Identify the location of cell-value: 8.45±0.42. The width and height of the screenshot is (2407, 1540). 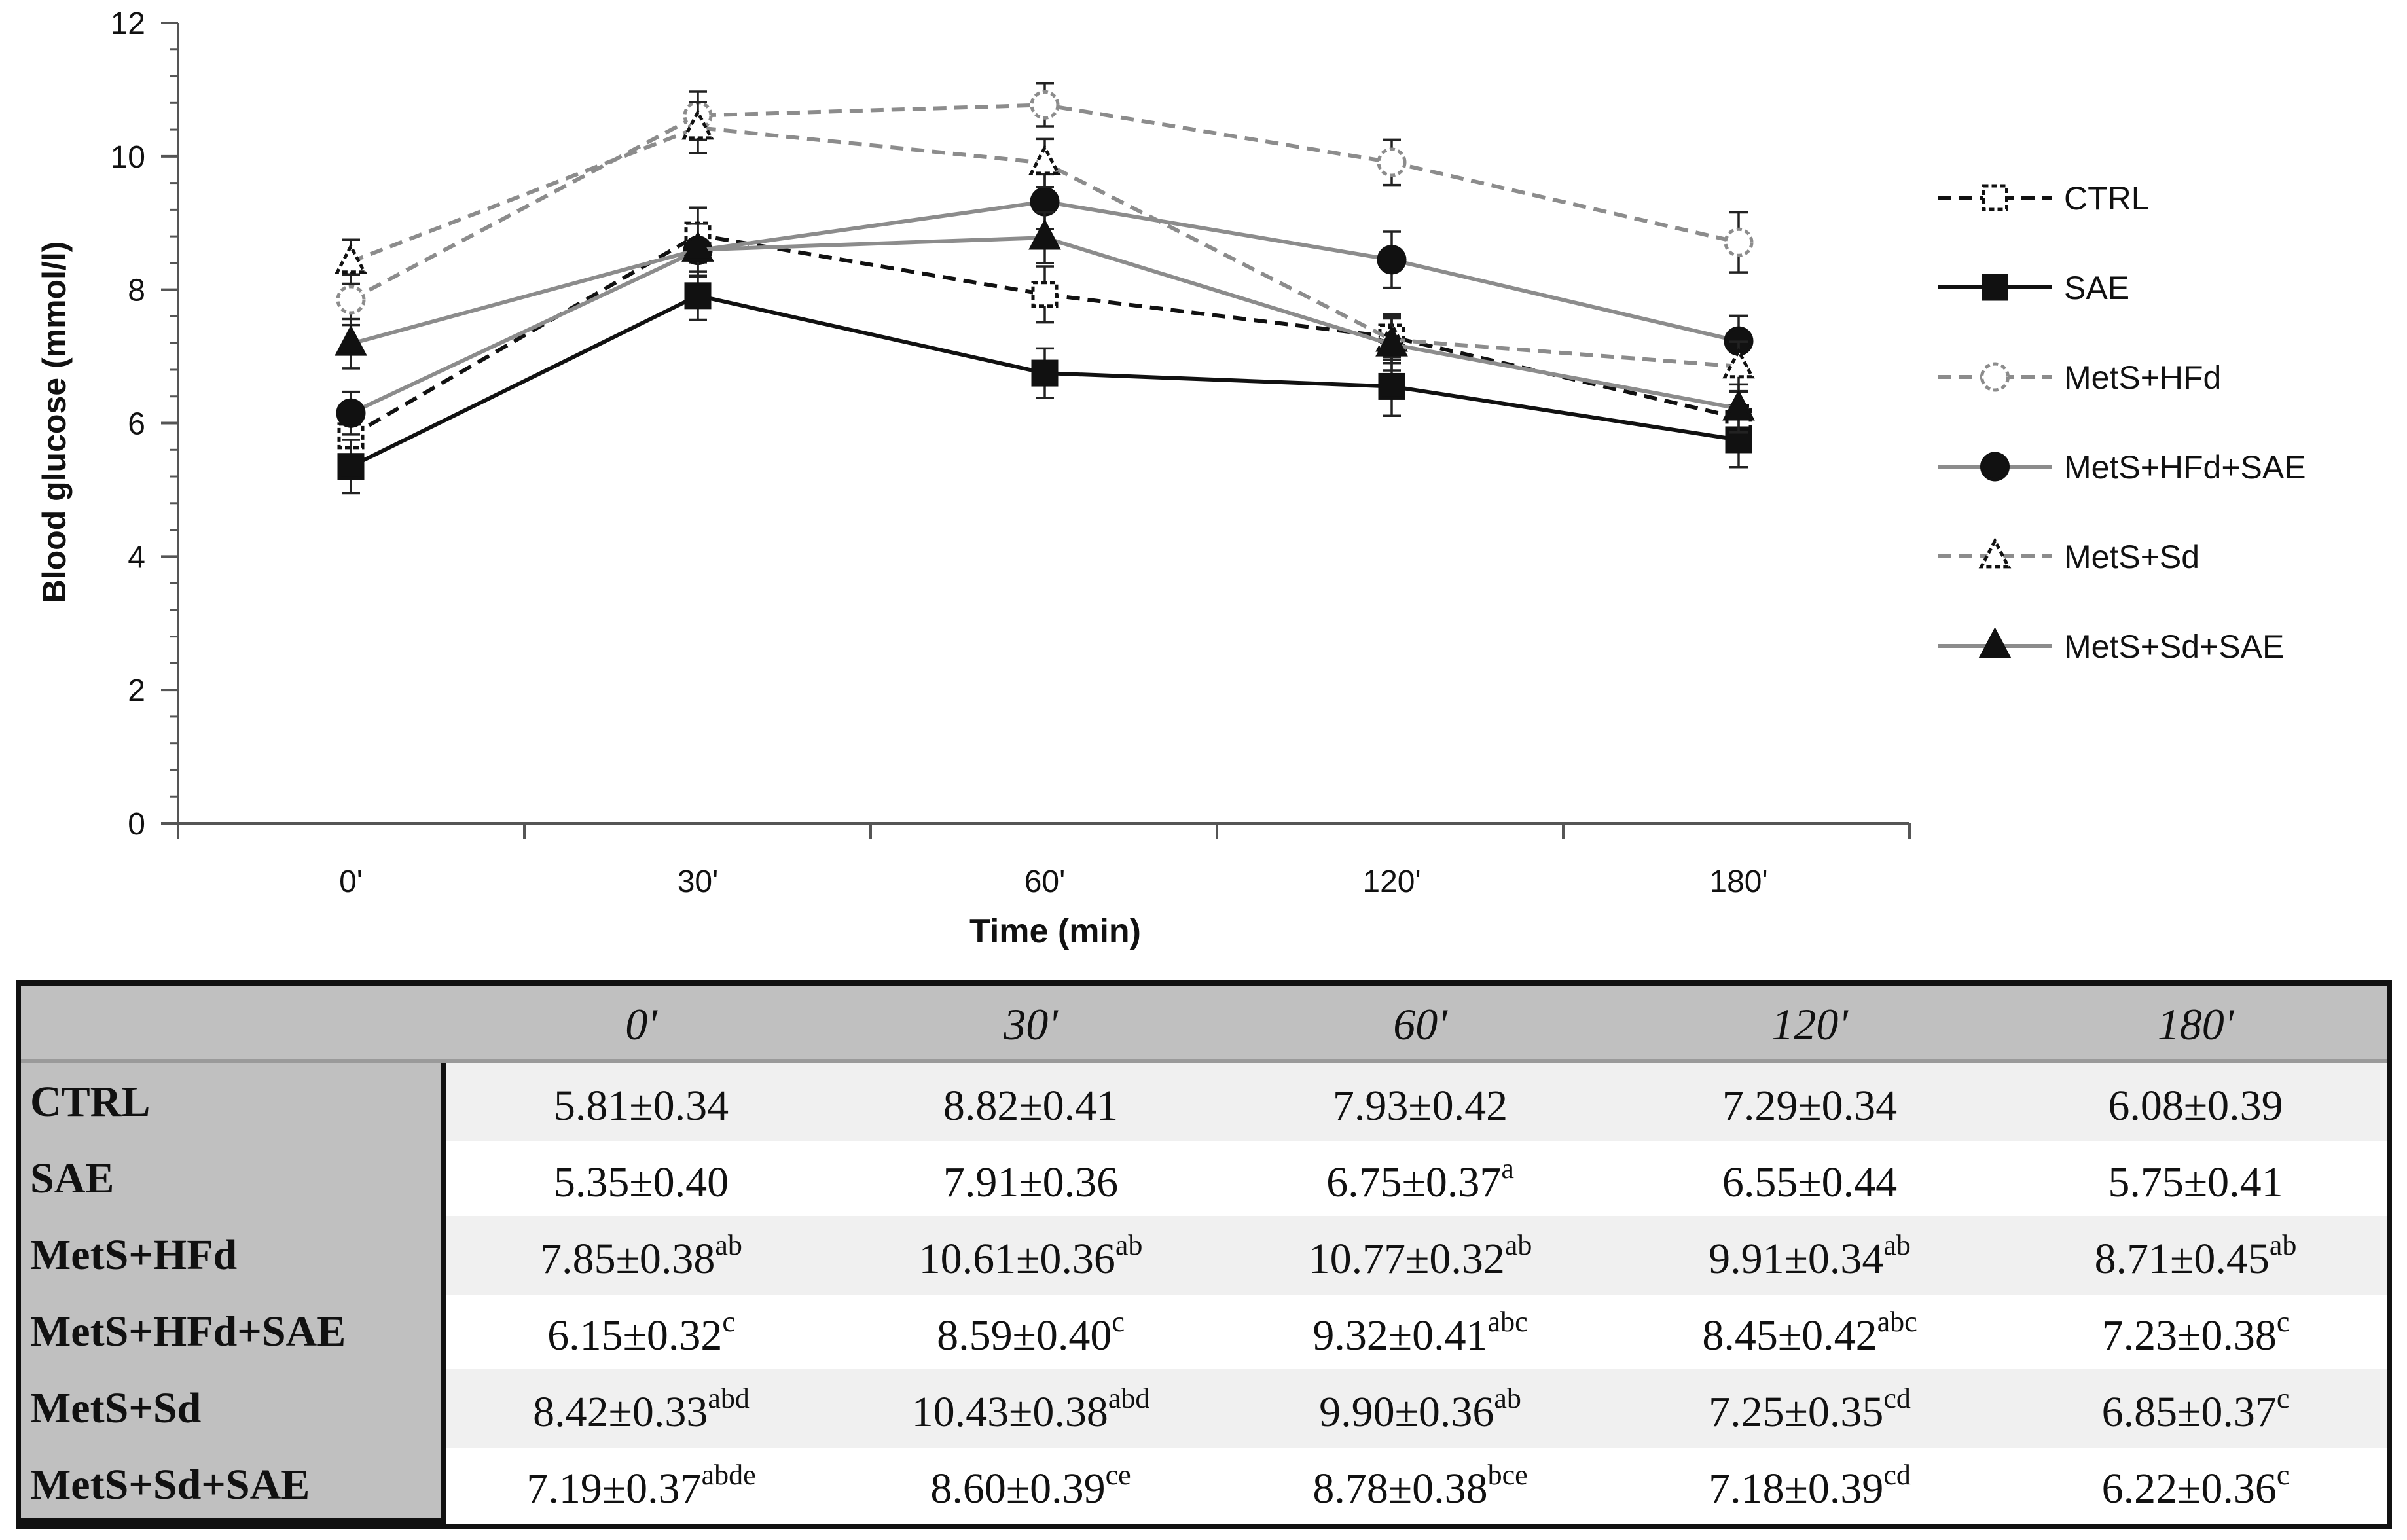
(1789, 1335).